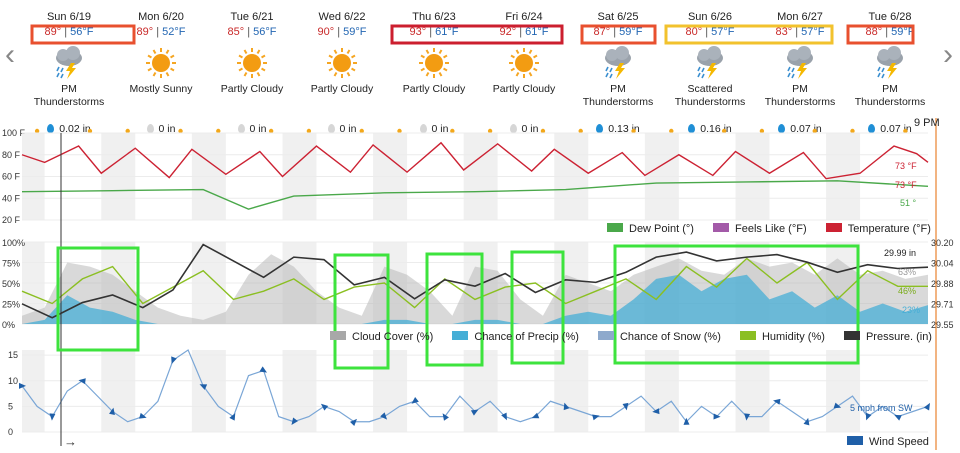 The image size is (960, 453). Describe the element at coordinates (782, 337) in the screenshot. I see `legend-humidity: Humidity (%)` at that location.